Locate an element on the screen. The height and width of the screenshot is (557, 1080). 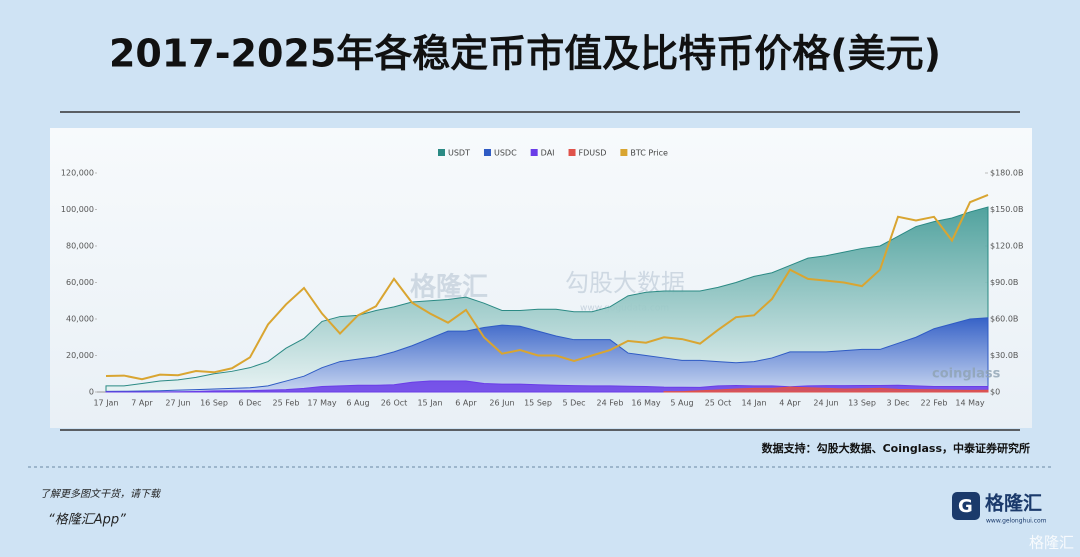
x-tick-label: 17 May is located at coordinates (322, 403).